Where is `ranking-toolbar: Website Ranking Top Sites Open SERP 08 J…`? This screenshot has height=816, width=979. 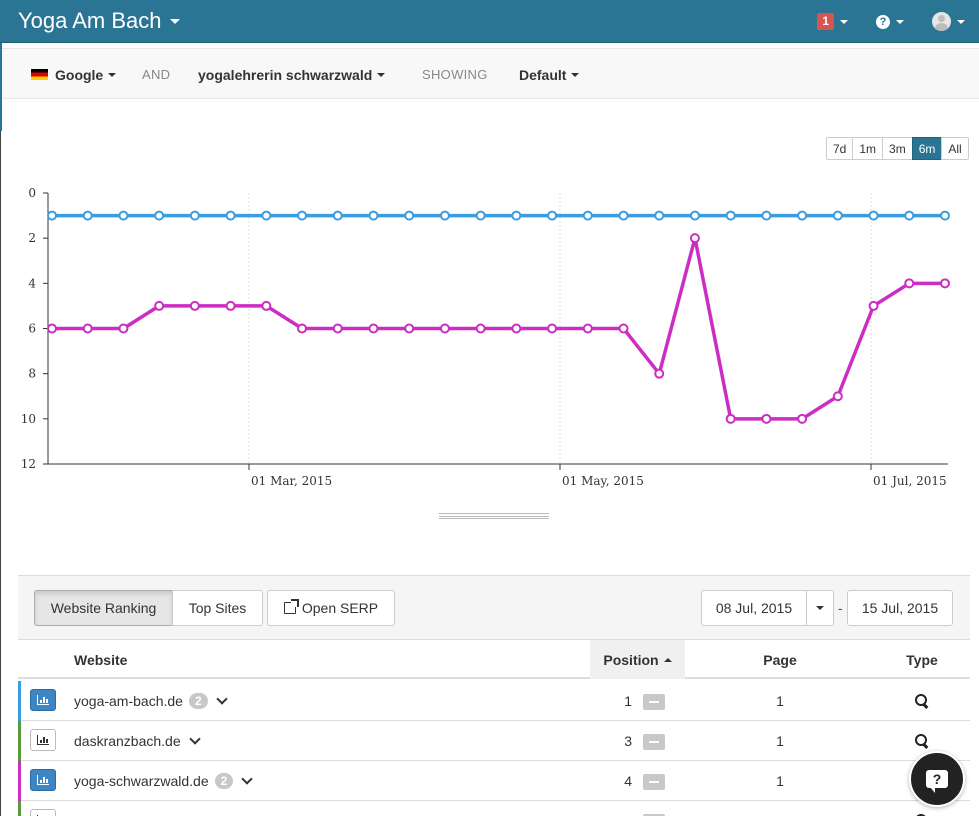 ranking-toolbar: Website Ranking Top Sites Open SERP 08 J… is located at coordinates (494, 608).